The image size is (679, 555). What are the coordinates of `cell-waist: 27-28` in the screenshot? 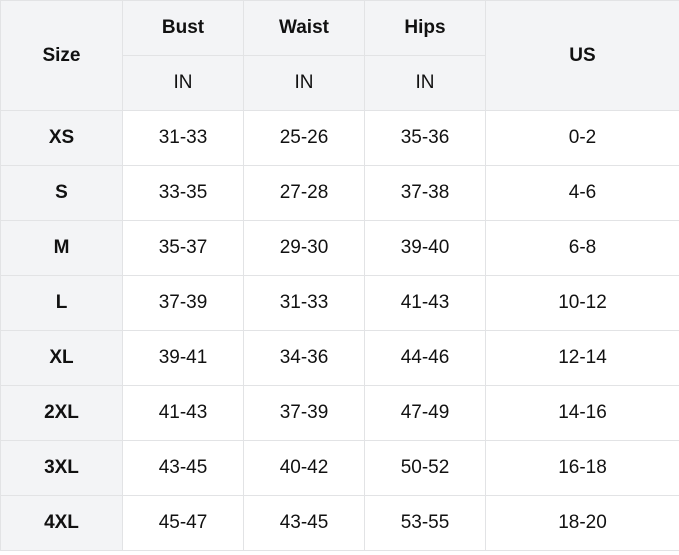 It's located at (304, 193).